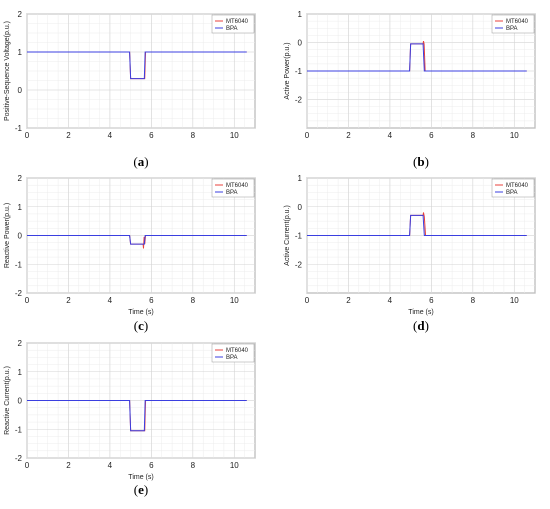 This screenshot has height=509, width=550. Describe the element at coordinates (287, 70) in the screenshot. I see `y-axis-label: Active Power(p.u.)` at that location.